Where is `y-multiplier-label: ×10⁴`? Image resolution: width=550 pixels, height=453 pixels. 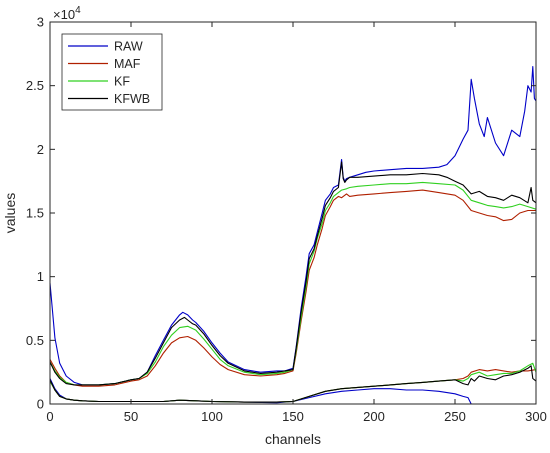
y-multiplier-label: ×10⁴ is located at coordinates (67, 13).